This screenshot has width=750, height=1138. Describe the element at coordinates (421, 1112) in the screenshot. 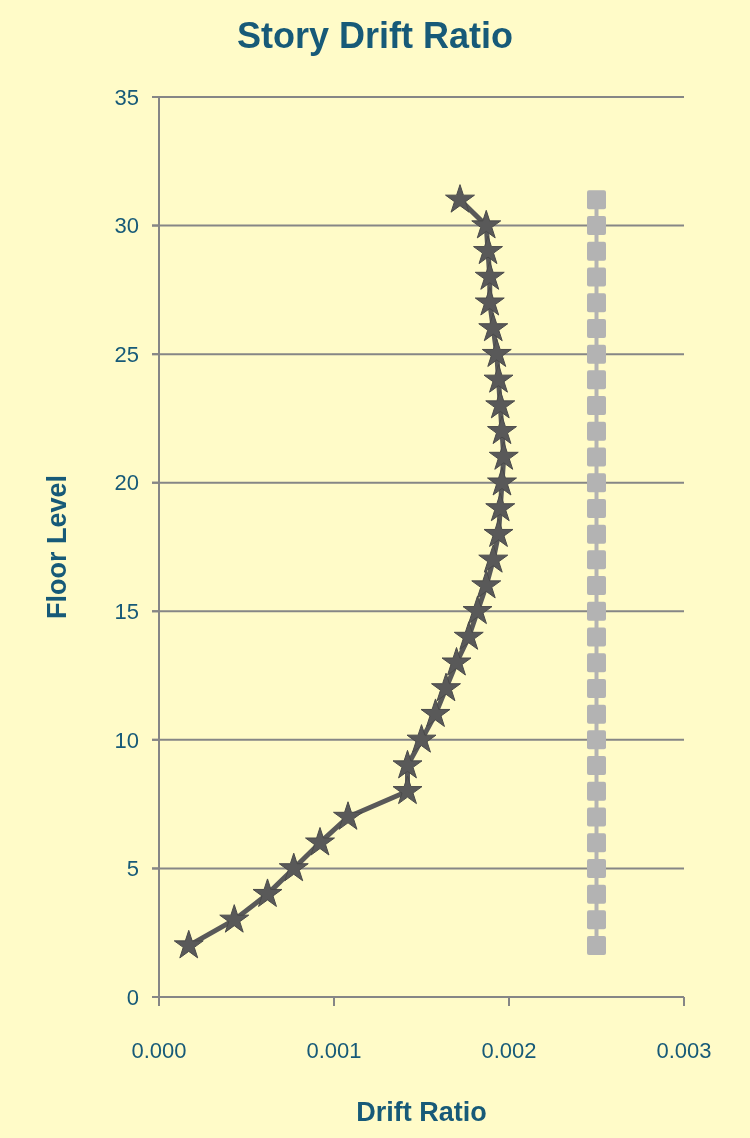

I see `x-axis-title: Drift Ratio` at that location.